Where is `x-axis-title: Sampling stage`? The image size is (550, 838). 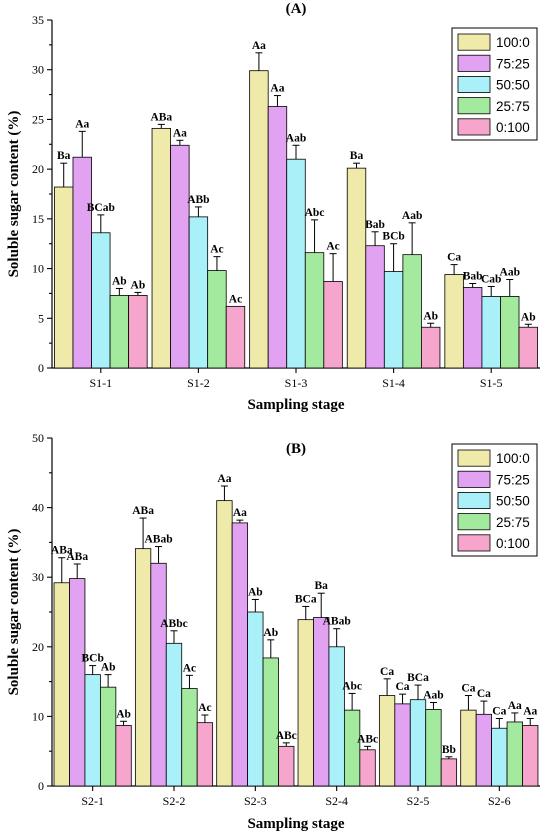 x-axis-title: Sampling stage is located at coordinates (295, 405).